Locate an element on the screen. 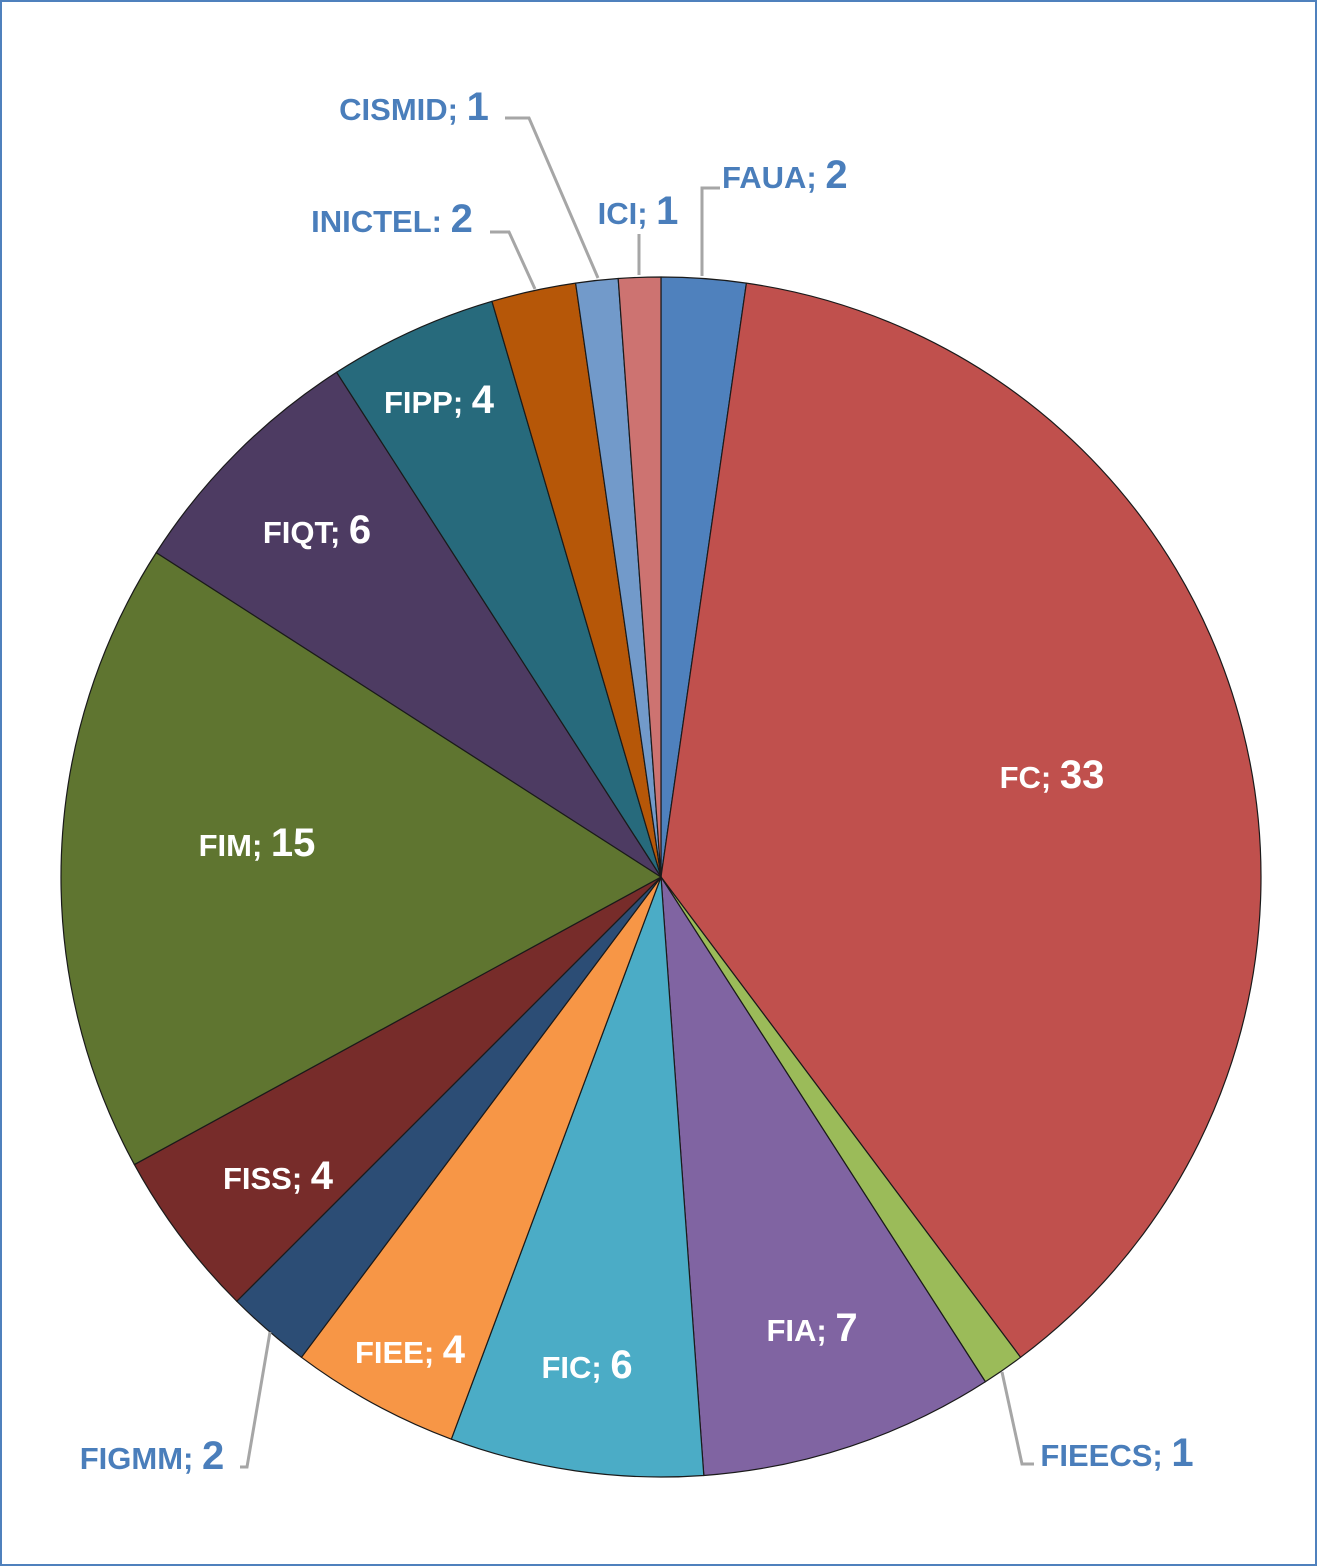  data-label-inictel: INICTEL: 2 is located at coordinates (392, 219).